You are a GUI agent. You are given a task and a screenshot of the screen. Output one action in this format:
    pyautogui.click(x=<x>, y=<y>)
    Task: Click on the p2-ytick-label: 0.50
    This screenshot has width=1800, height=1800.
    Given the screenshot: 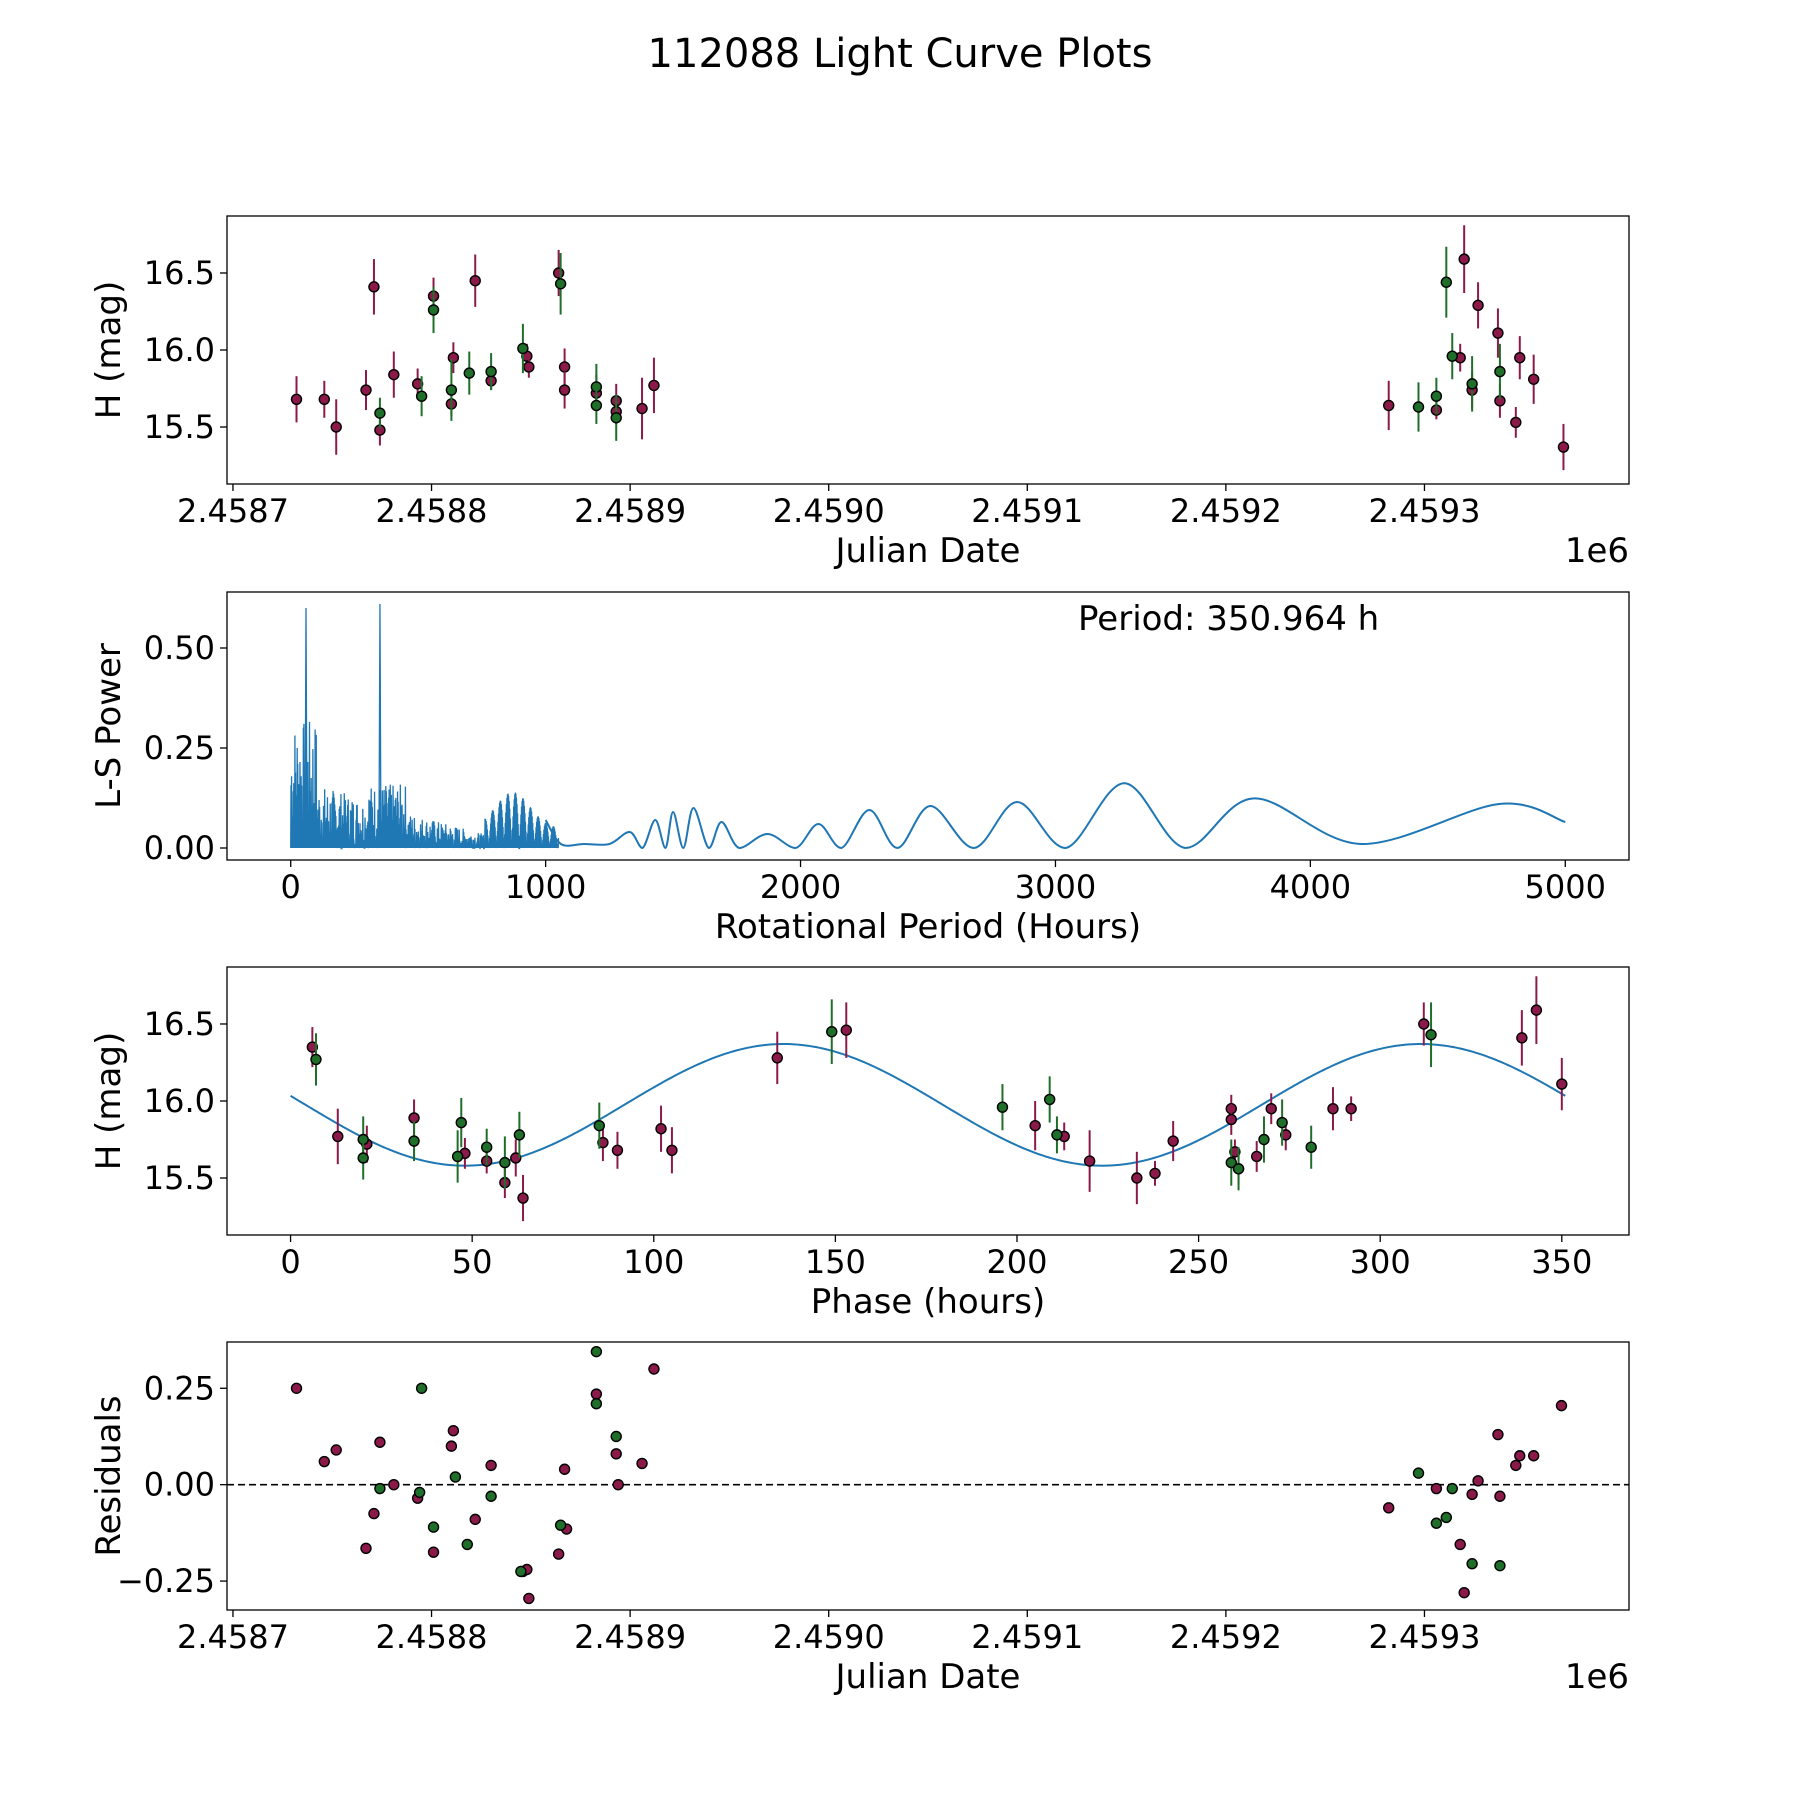 What is the action you would take?
    pyautogui.click(x=179, y=648)
    